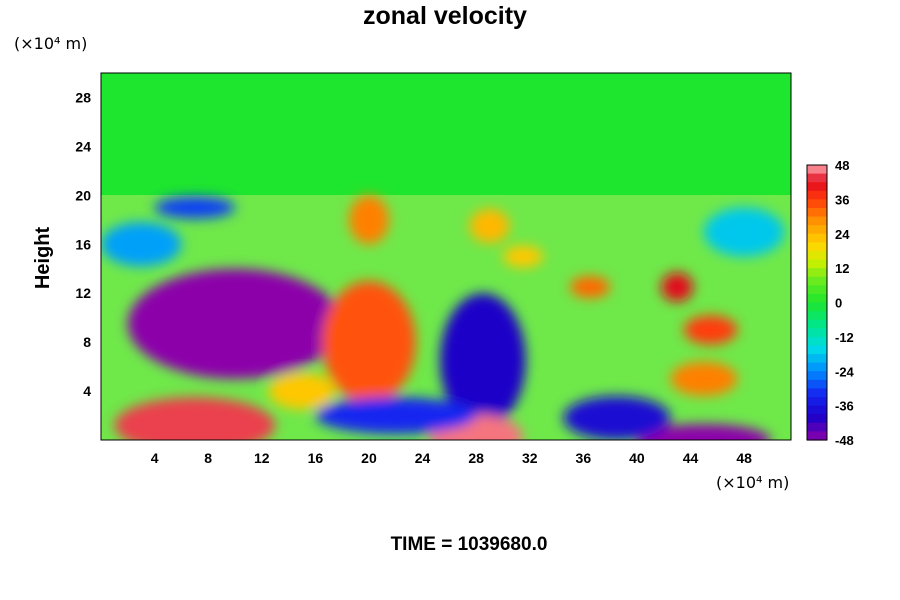 The image size is (900, 600). What do you see at coordinates (844, 337) in the screenshot?
I see `colorbar-tick-label: -12` at bounding box center [844, 337].